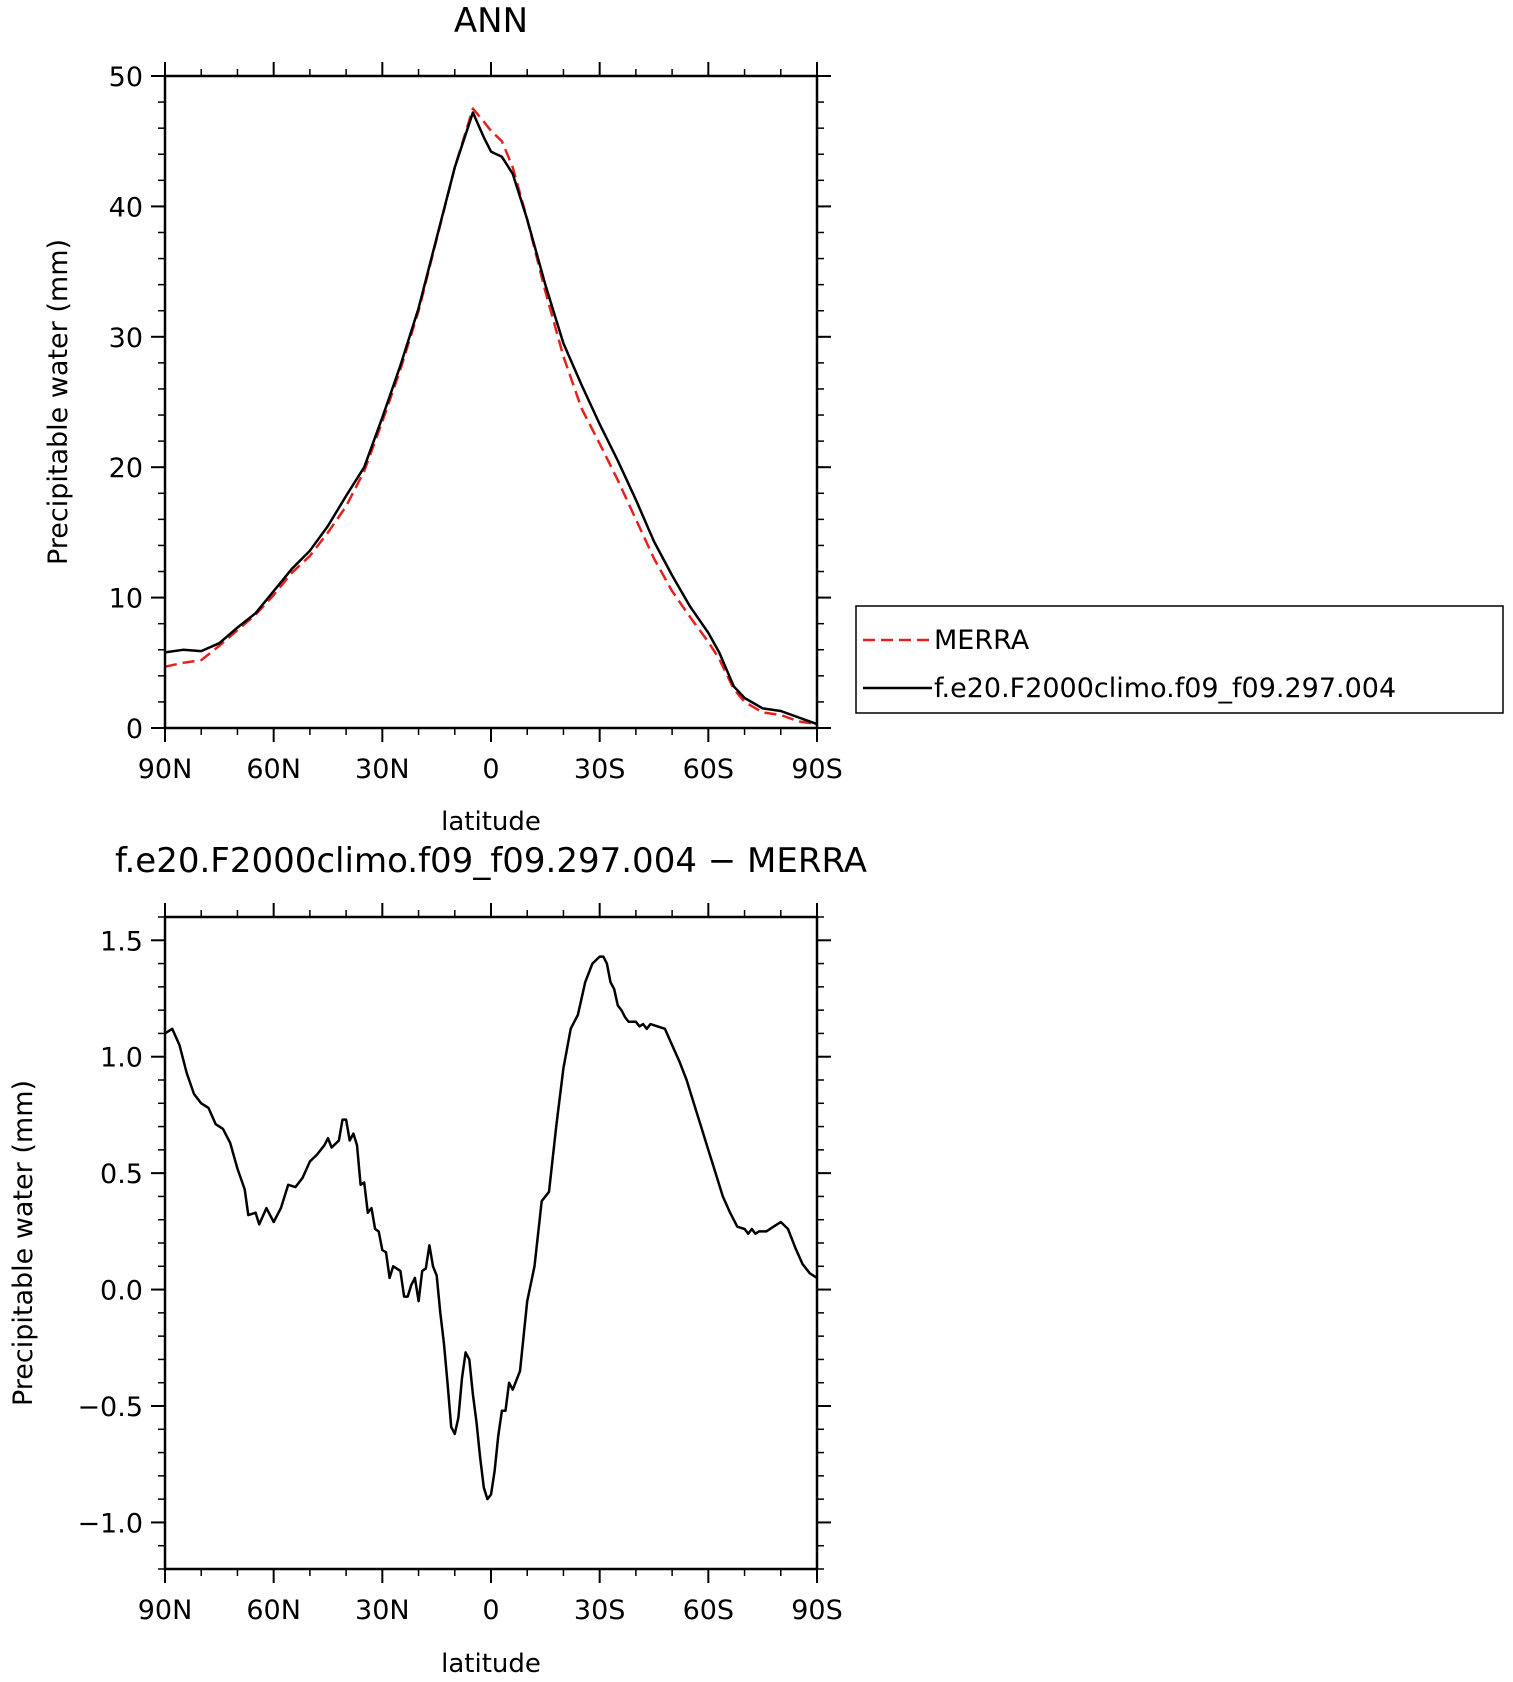 This screenshot has height=1682, width=1513. What do you see at coordinates (491, 861) in the screenshot?
I see `chart-bottom-title: f.e20.F2000climo.f09_f09.297.004 − MERRA` at bounding box center [491, 861].